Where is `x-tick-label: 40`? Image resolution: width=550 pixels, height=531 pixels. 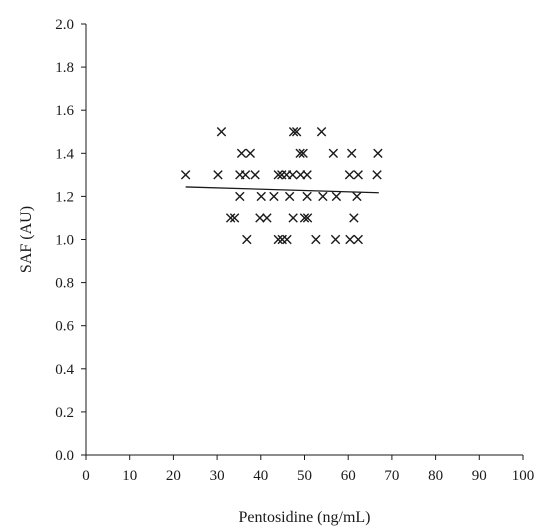
x-tick-label: 40 is located at coordinates (260, 476).